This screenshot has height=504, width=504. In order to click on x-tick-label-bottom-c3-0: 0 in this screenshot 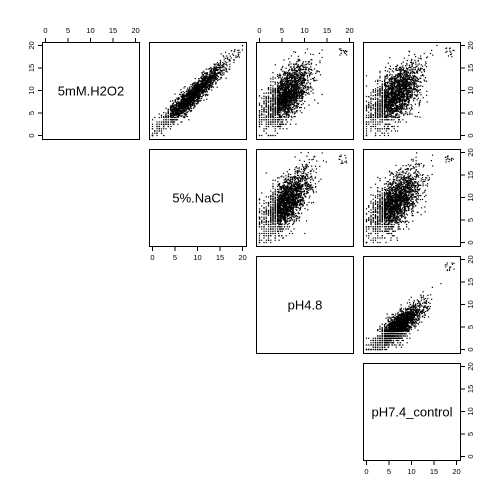, I will do `click(366, 471)`.